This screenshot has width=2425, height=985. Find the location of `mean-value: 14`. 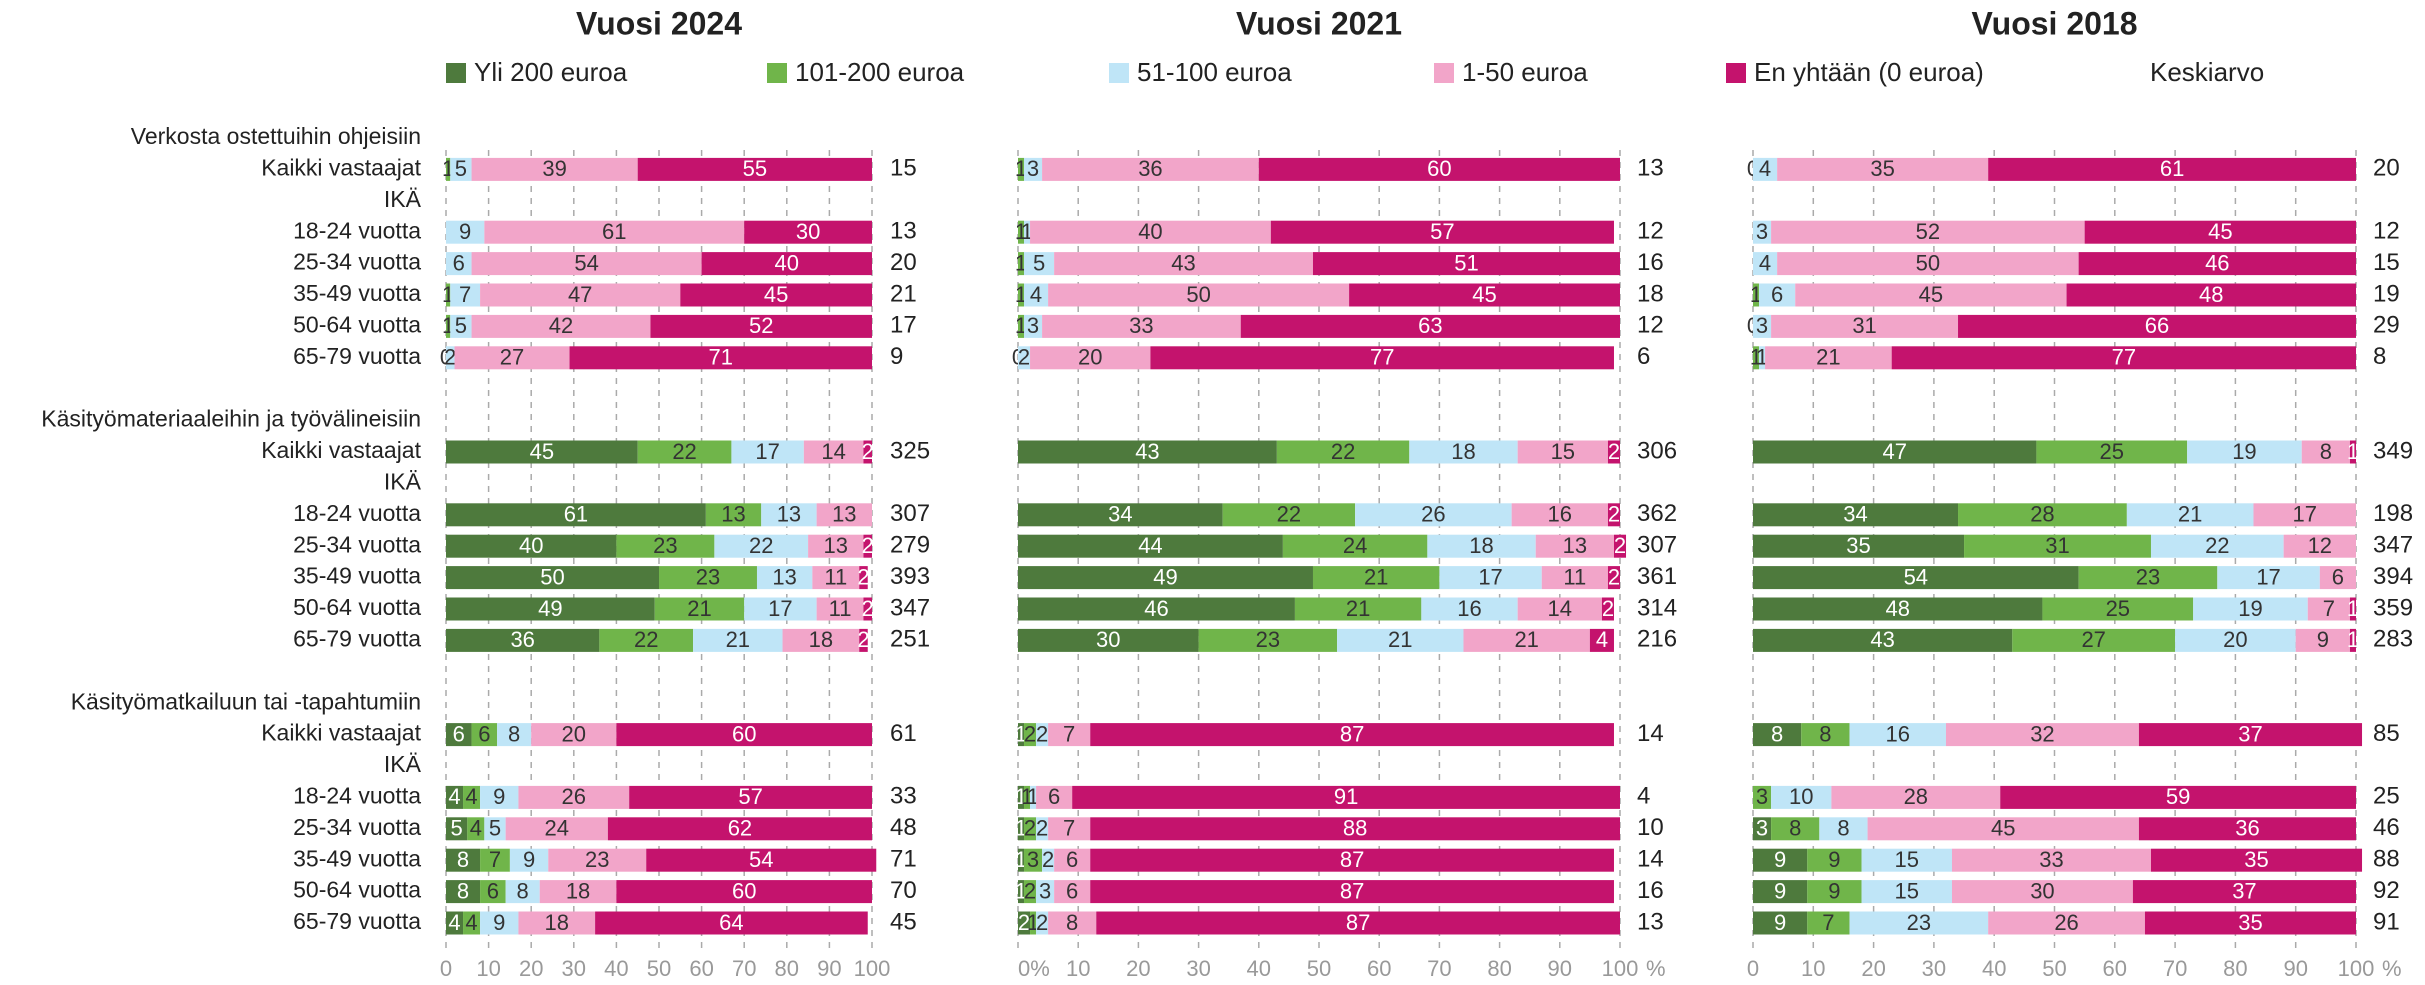

mean-value: 14 is located at coordinates (1650, 859).